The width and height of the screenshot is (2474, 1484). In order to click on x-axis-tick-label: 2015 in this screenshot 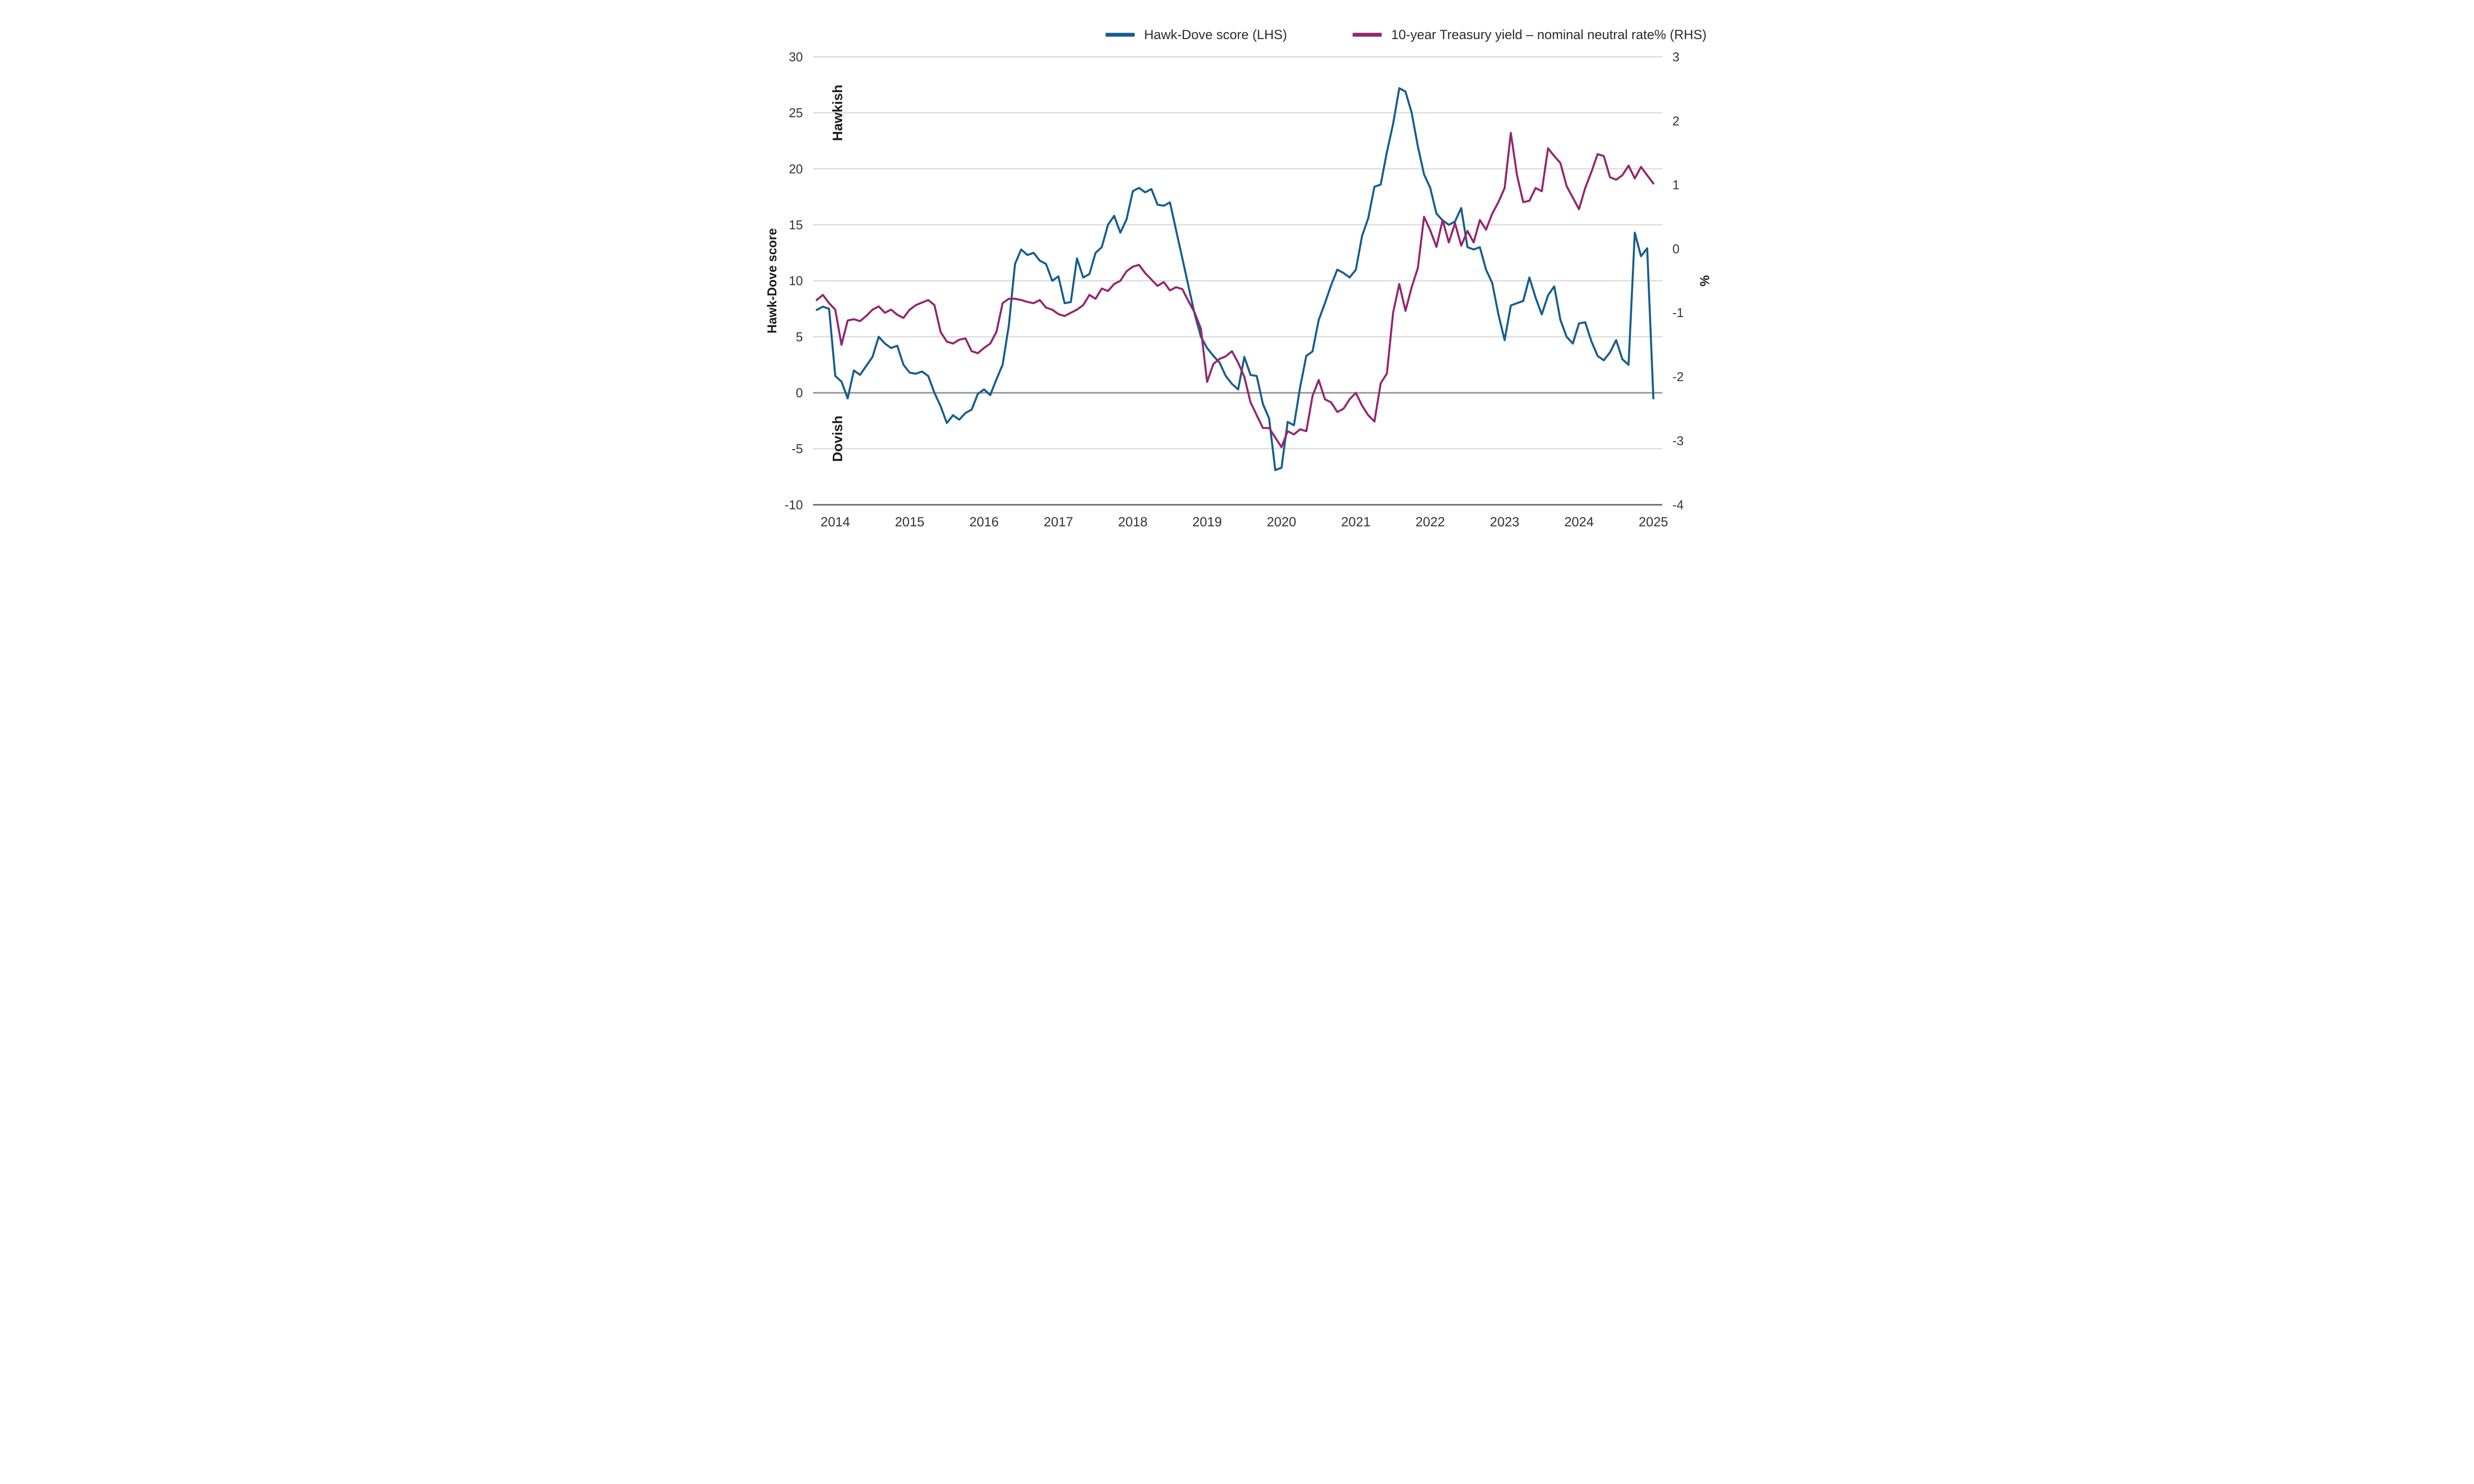, I will do `click(910, 521)`.